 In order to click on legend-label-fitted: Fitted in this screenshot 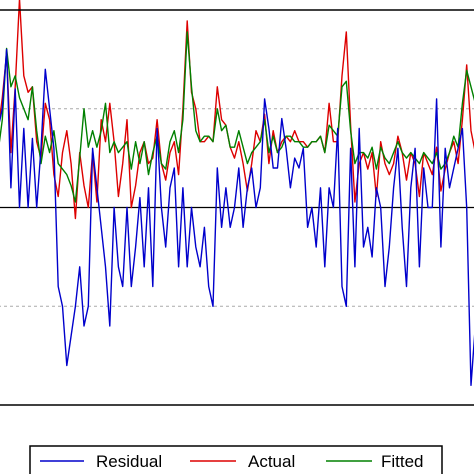, I will do `click(402, 461)`.